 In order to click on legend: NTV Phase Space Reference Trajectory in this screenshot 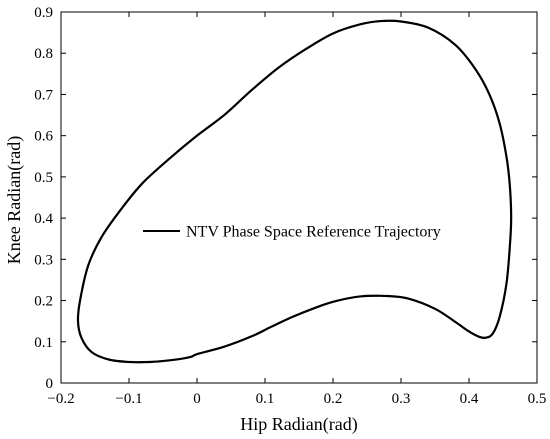, I will do `click(292, 232)`.